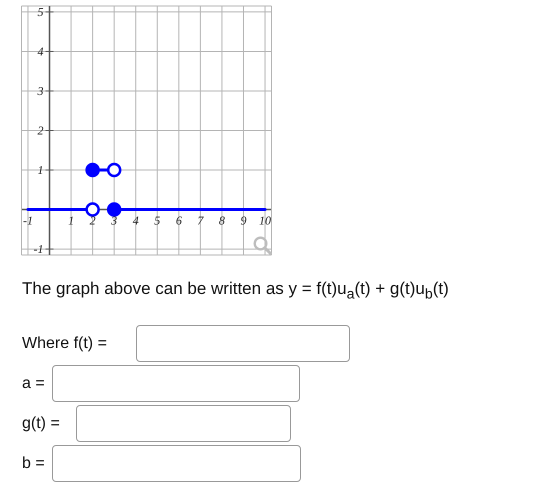 The width and height of the screenshot is (548, 492). Describe the element at coordinates (33, 463) in the screenshot. I see `text: b =` at that location.